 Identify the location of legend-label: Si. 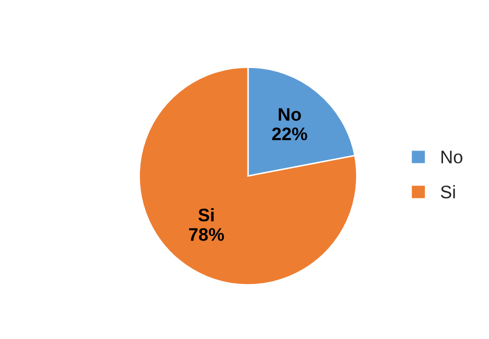
(447, 191).